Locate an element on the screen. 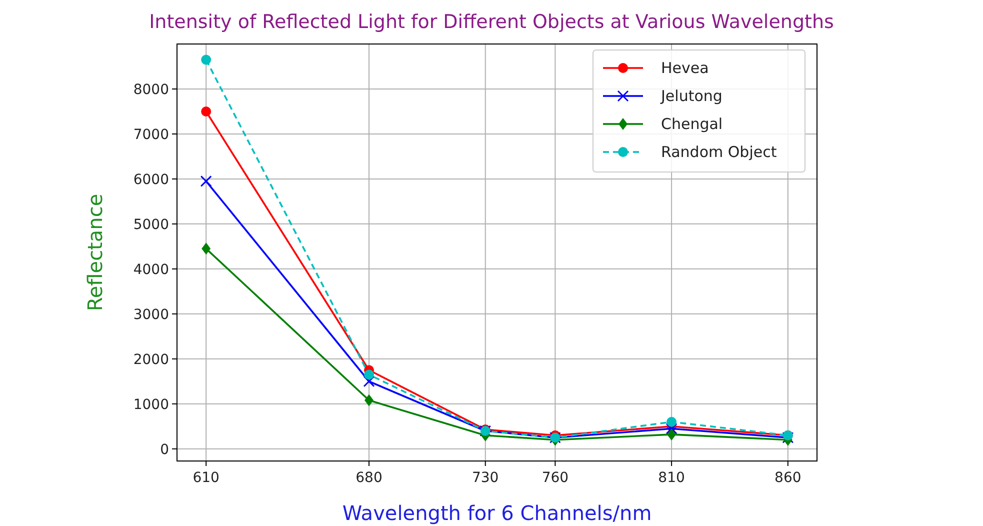 Image resolution: width=983 pixels, height=526 pixels. legend-label: Jelutong is located at coordinates (691, 96).